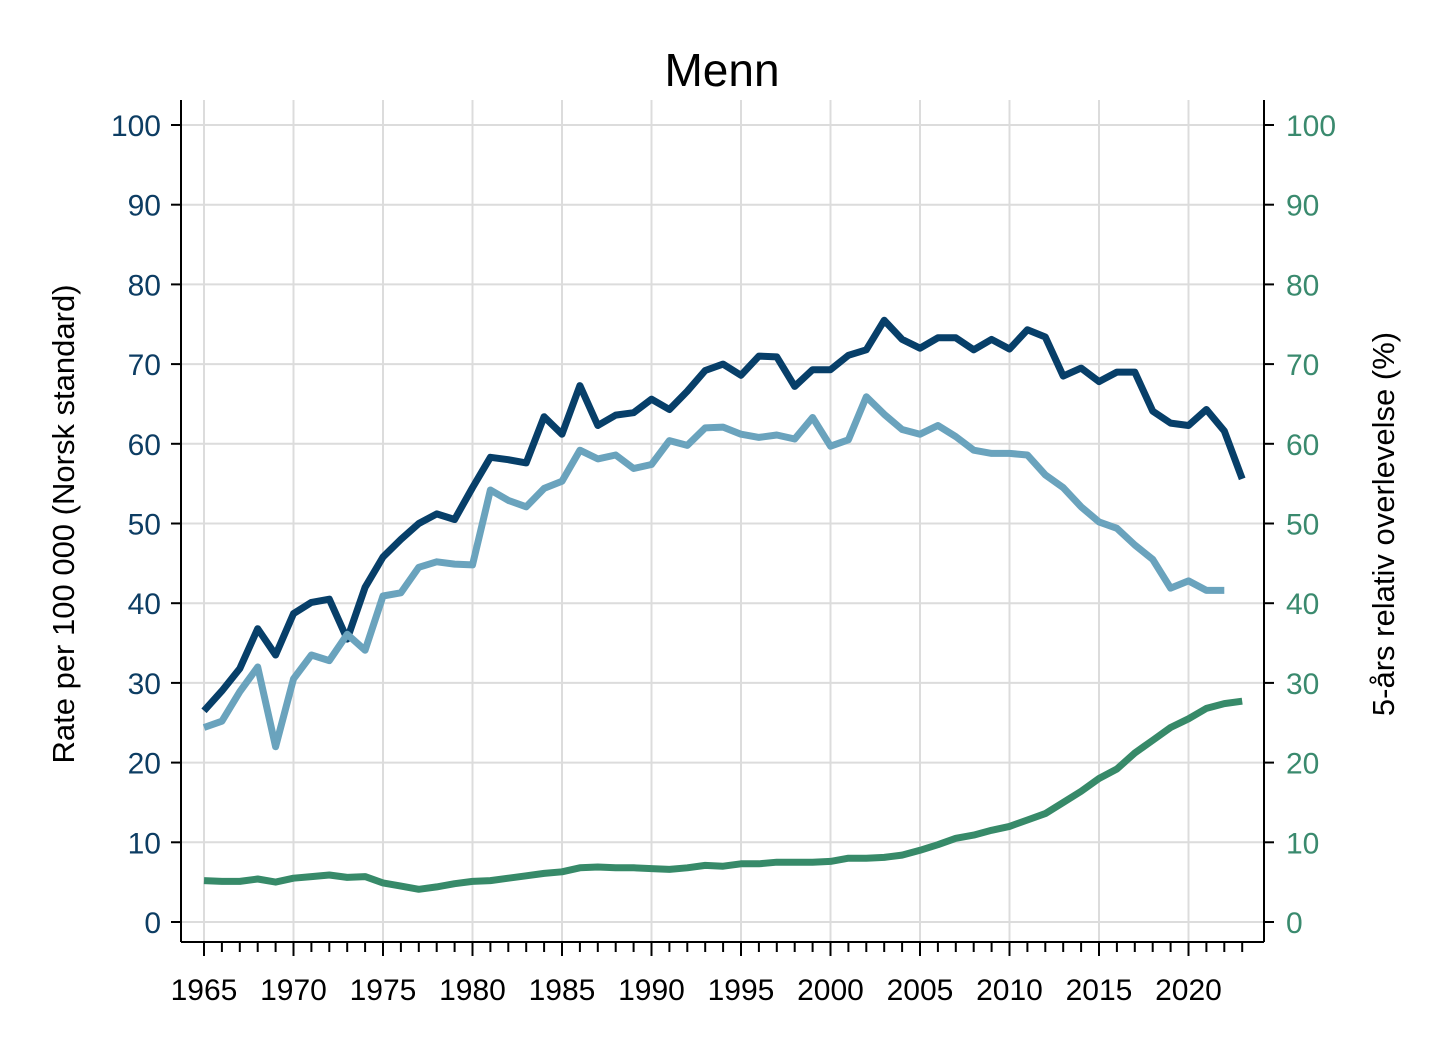 This screenshot has height=1052, width=1446. I want to click on right-y-tick-label: 70, so click(1302, 365).